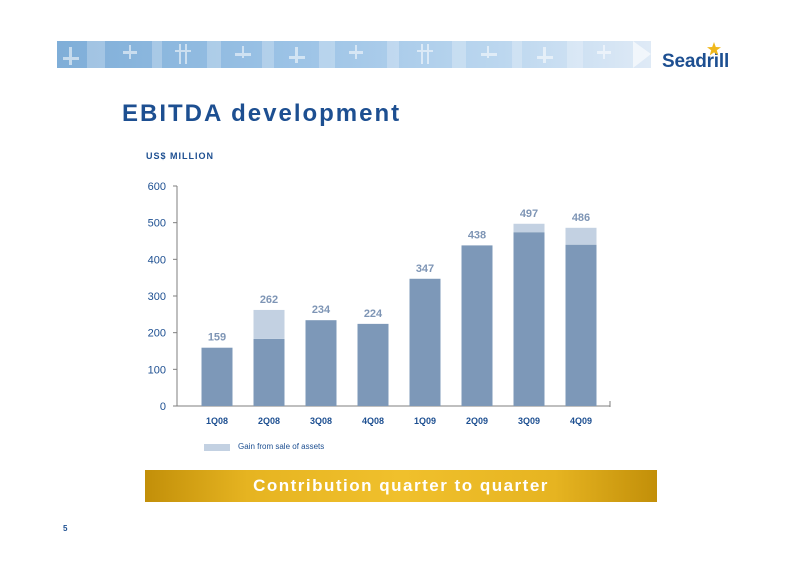 The height and width of the screenshot is (565, 800). What do you see at coordinates (217, 338) in the screenshot?
I see `bar-value-label: 159` at bounding box center [217, 338].